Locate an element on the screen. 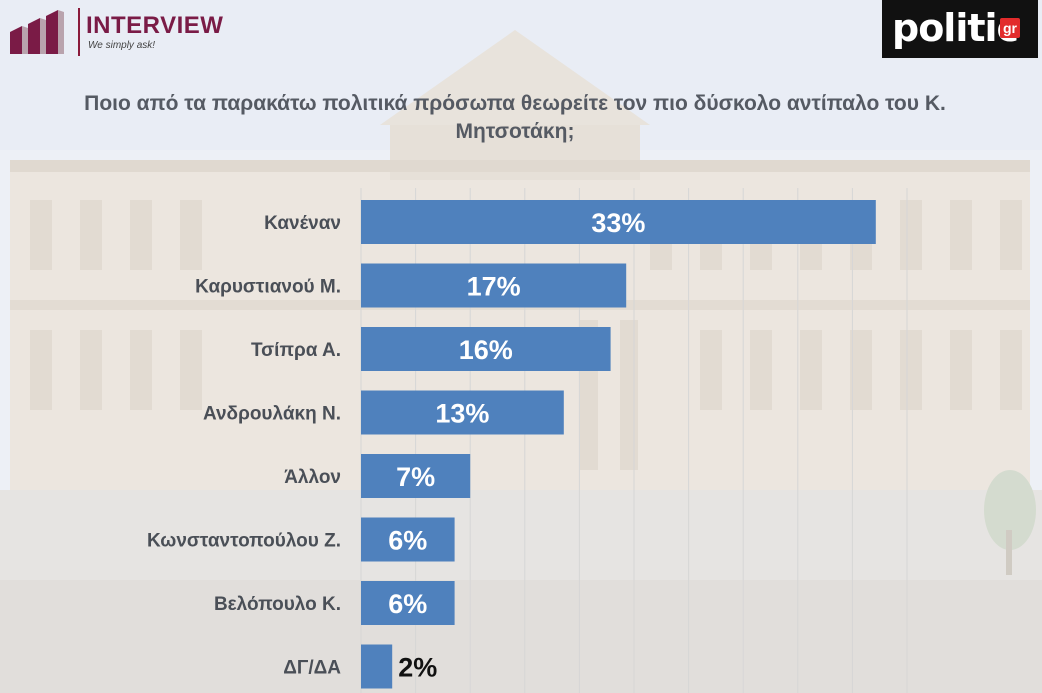 This screenshot has height=693, width=1042. value-label: 16% is located at coordinates (486, 350).